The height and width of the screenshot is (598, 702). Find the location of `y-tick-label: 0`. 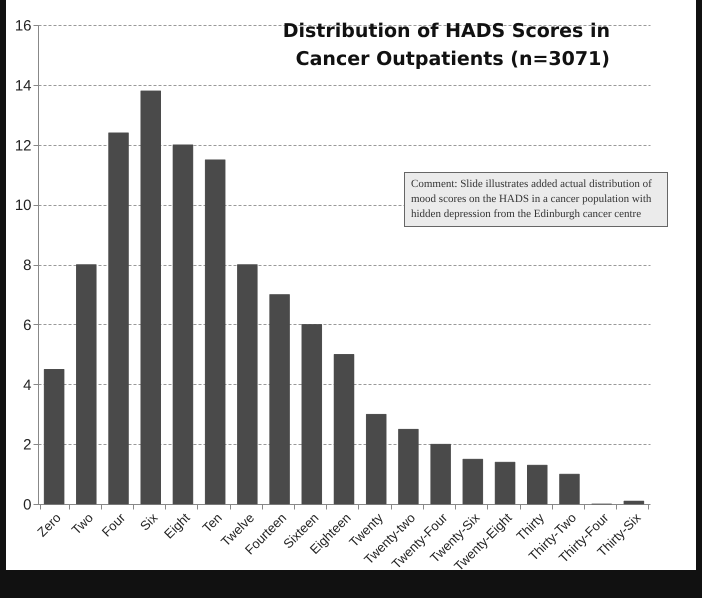

y-tick-label: 0 is located at coordinates (27, 505).